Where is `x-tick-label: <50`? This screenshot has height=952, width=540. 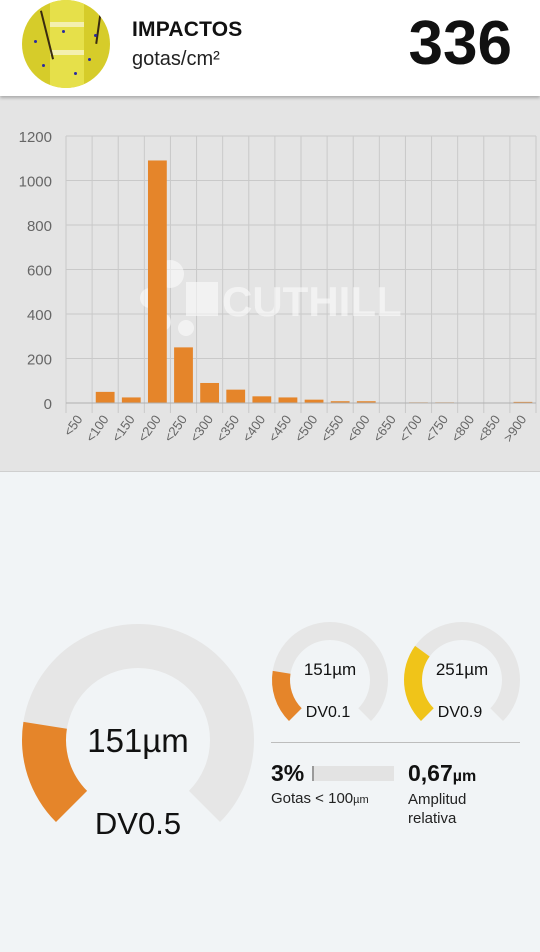
x-tick-label: <50 is located at coordinates (73, 425).